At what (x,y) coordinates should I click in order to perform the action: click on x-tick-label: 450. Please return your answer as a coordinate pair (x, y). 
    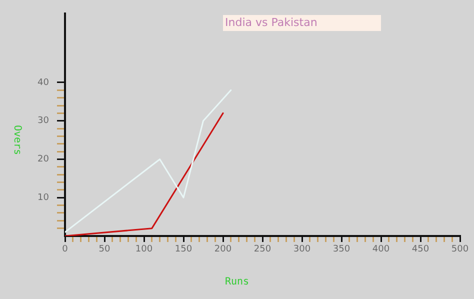
    Looking at the image, I should click on (421, 249).